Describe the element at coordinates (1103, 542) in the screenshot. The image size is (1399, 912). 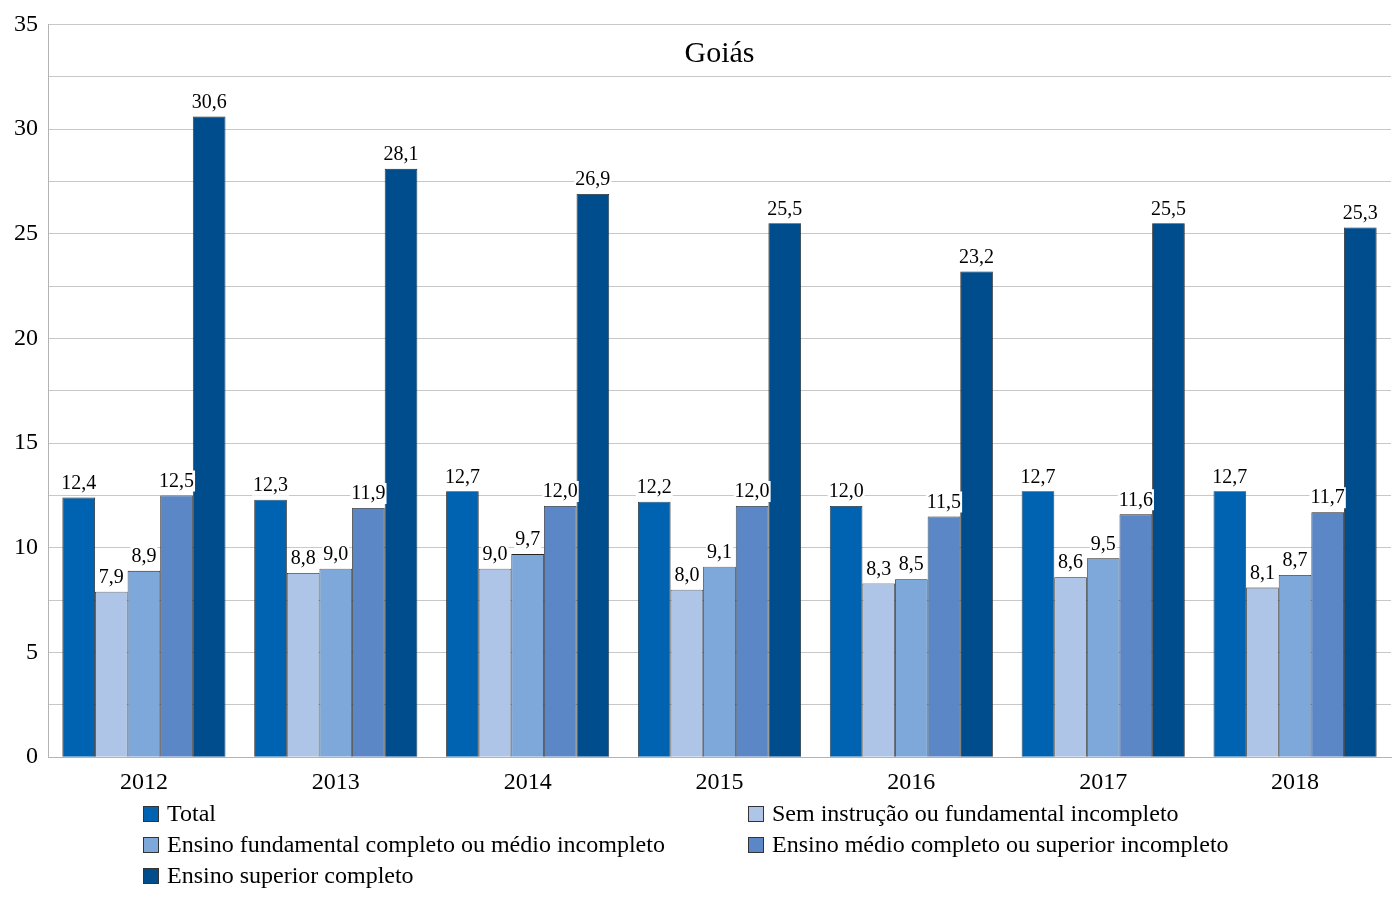
I see `data-label: 9,5` at that location.